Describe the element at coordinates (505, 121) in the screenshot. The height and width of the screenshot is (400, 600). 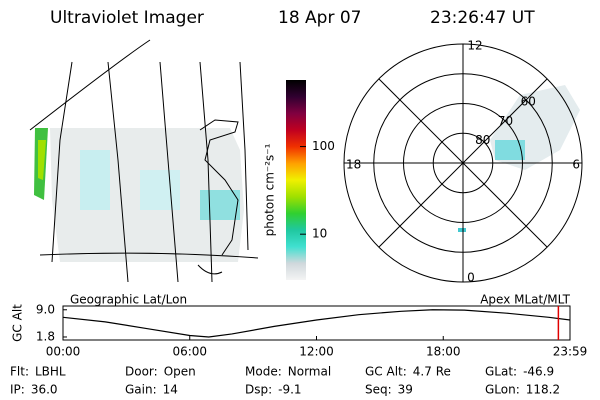
I see `polar-lat-label: 70` at that location.